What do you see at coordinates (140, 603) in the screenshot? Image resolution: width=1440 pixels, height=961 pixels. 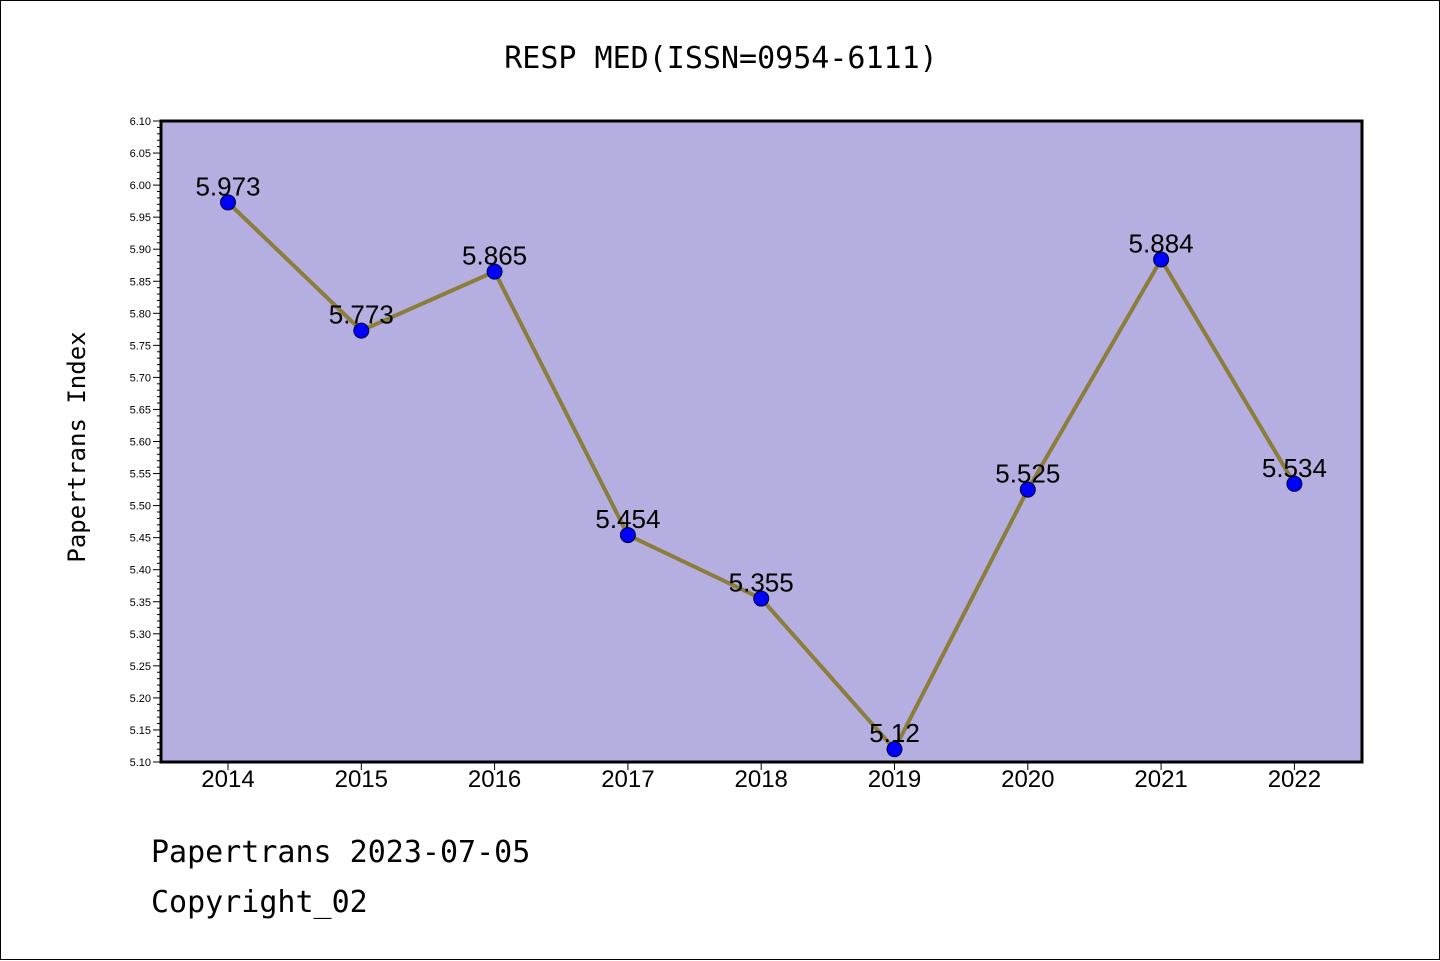 I see `y-tick-label: 5.35` at bounding box center [140, 603].